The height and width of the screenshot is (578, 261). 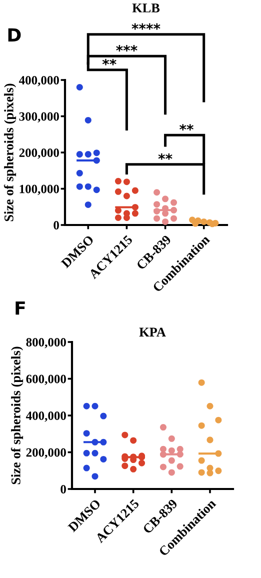 What do you see at coordinates (146, 8) in the screenshot?
I see `chart-title: KLB` at bounding box center [146, 8].